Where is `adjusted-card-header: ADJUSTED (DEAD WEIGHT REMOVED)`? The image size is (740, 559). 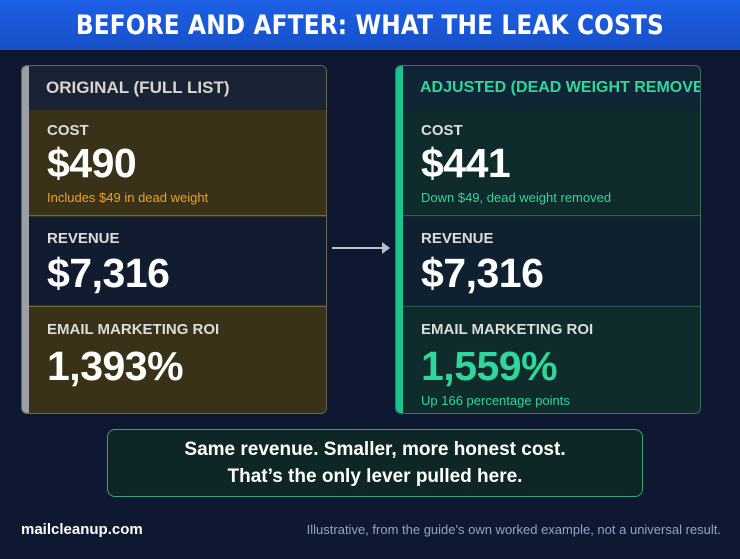 adjusted-card-header: ADJUSTED (DEAD WEIGHT REMOVED) is located at coordinates (551, 88).